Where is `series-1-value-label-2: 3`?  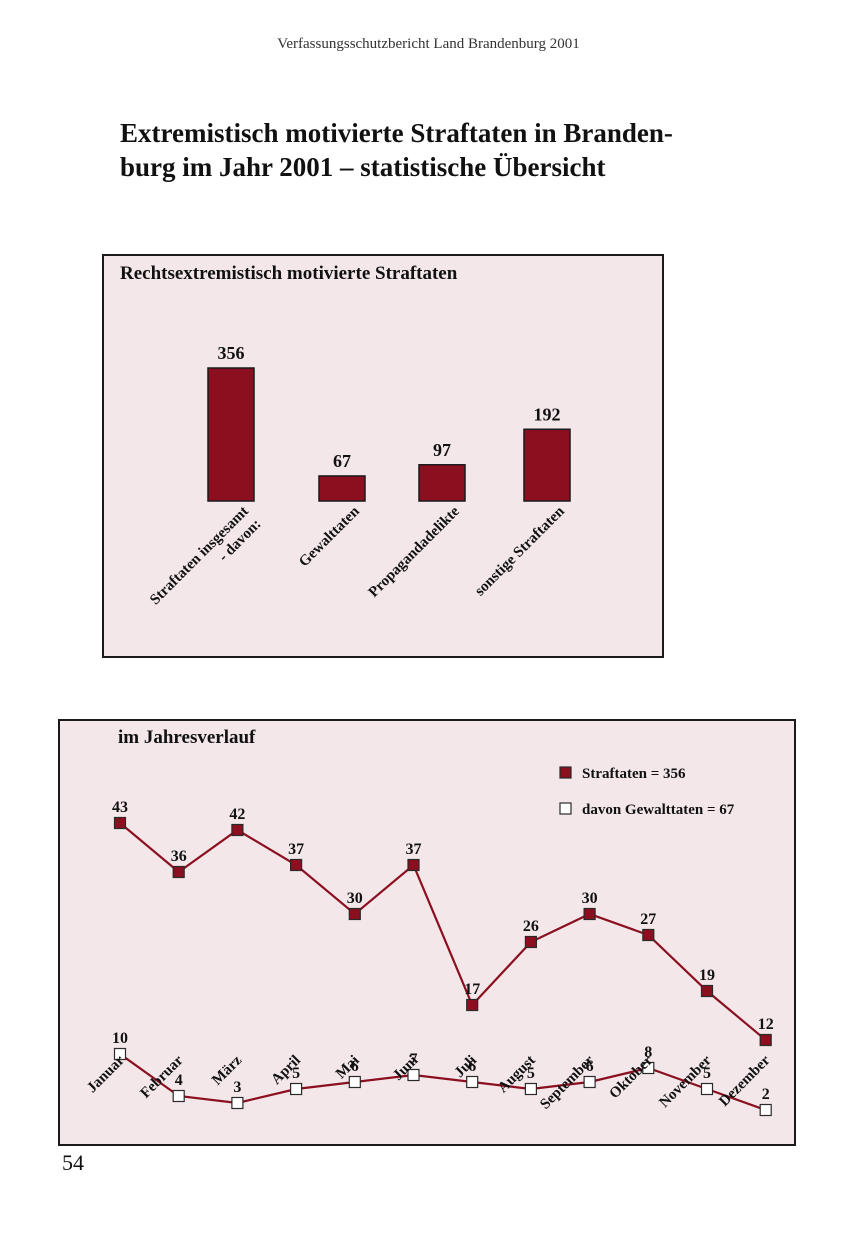
series-1-value-label-2: 3 is located at coordinates (237, 1087).